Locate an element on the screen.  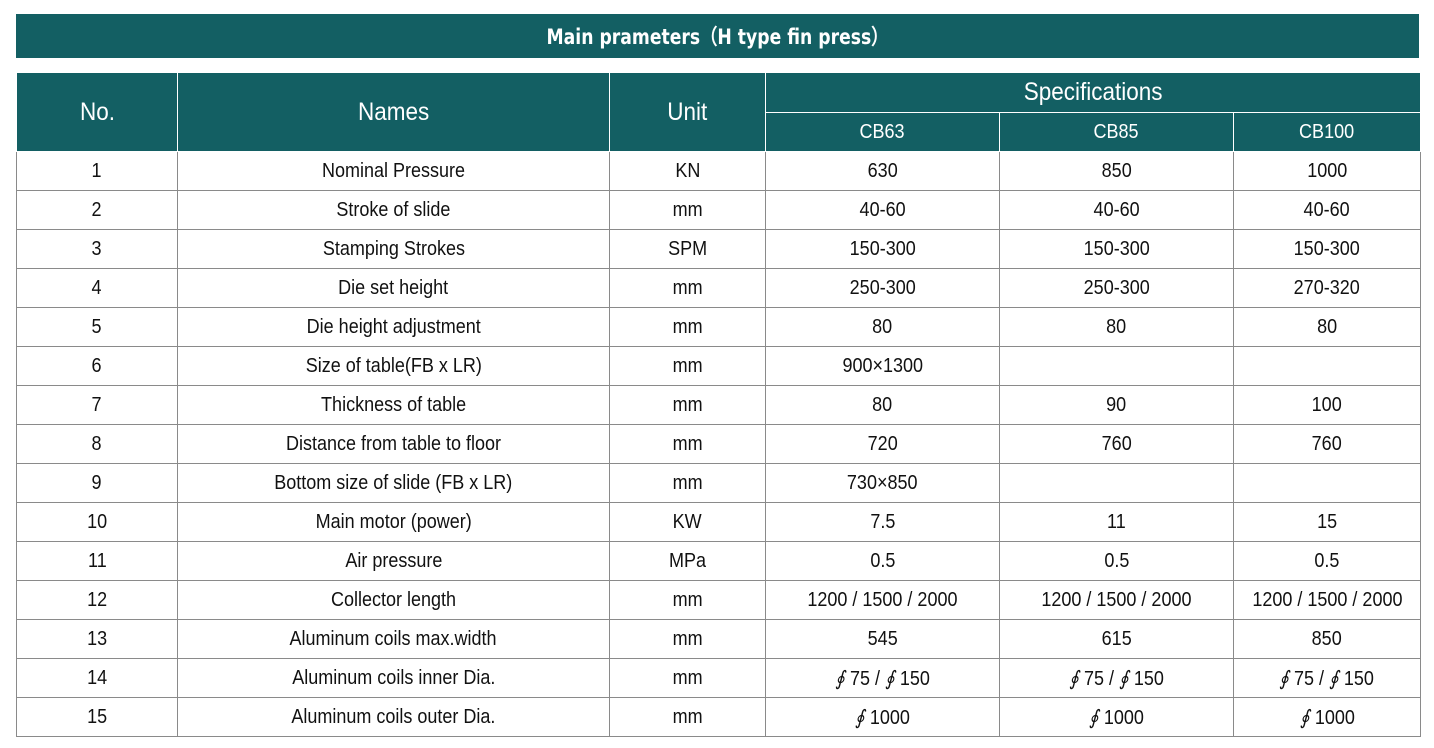
value-cell-cb100: 850 is located at coordinates (1327, 639).